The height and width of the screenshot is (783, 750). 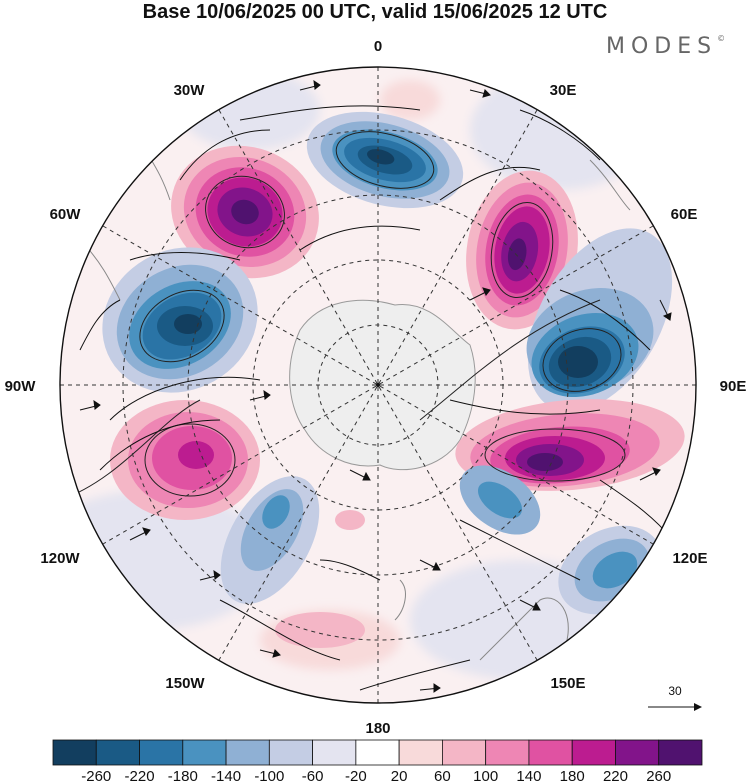 What do you see at coordinates (662, 46) in the screenshot?
I see `brand-text: MODES` at bounding box center [662, 46].